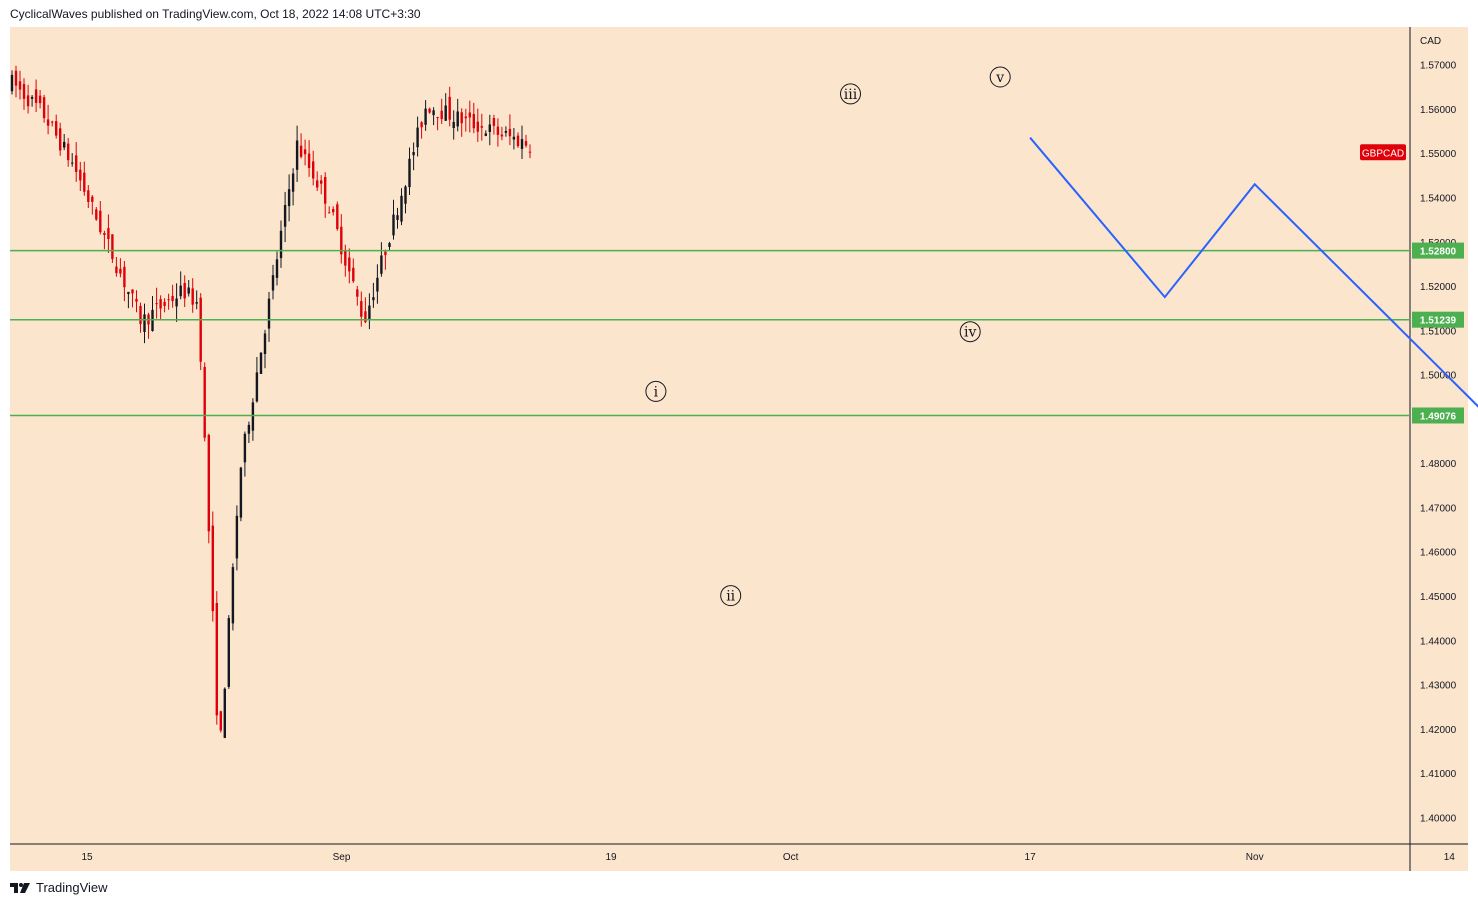 The width and height of the screenshot is (1478, 907). I want to click on wave-label-text: iii, so click(851, 95).